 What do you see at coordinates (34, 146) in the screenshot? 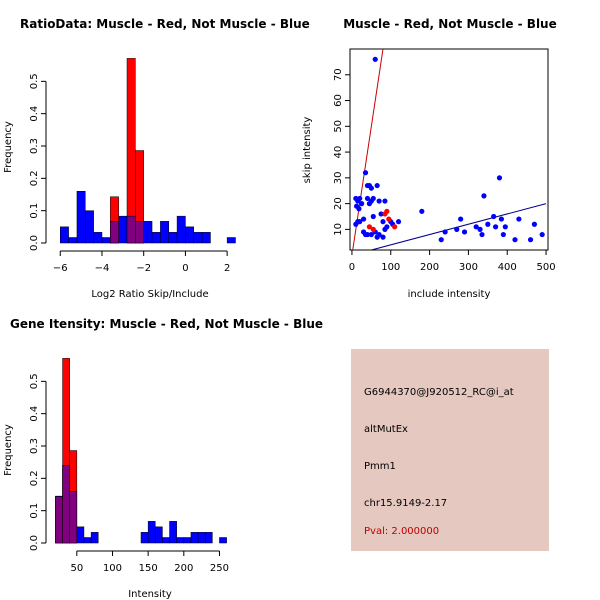
I see `ratio-y-tick-label: 0.3` at bounding box center [34, 146].